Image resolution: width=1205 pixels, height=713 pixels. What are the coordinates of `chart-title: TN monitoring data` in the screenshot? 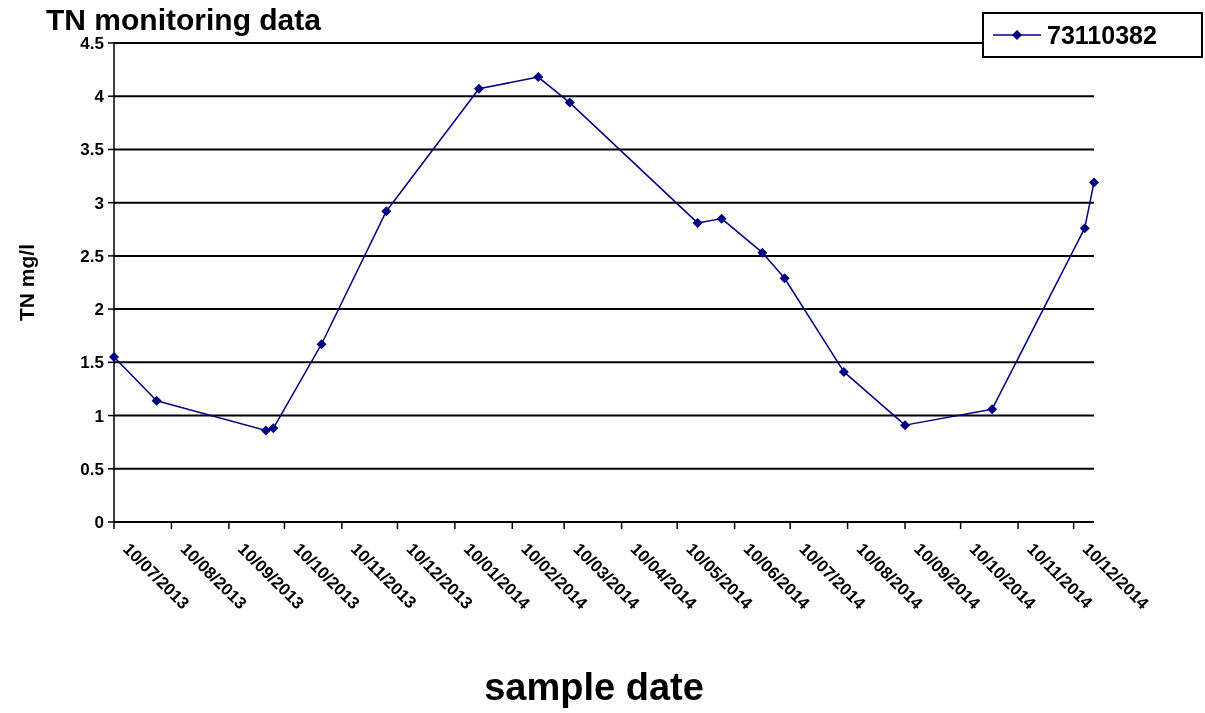 It's located at (184, 19).